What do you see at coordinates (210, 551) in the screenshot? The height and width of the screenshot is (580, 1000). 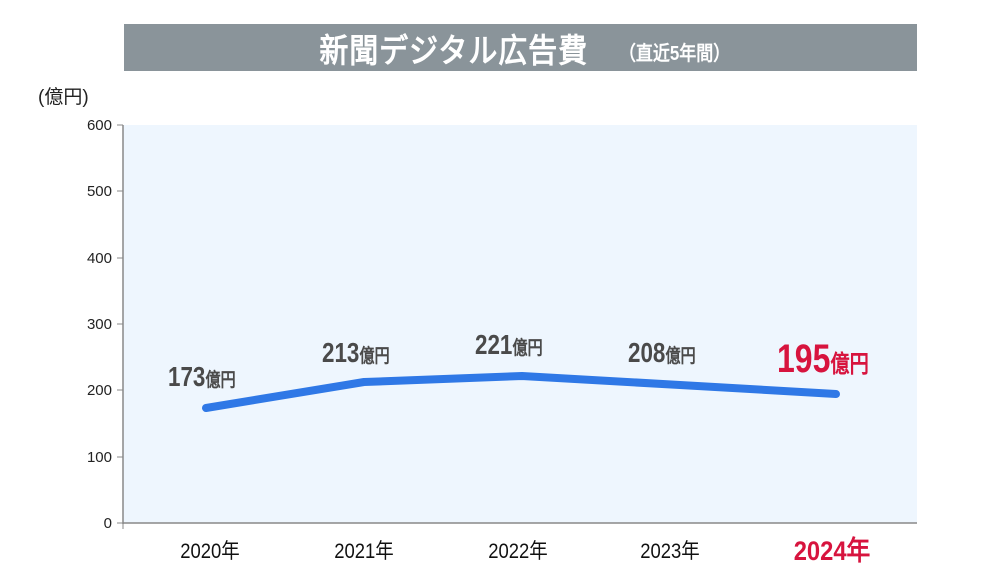 I see `x-label-2020: 2020年` at bounding box center [210, 551].